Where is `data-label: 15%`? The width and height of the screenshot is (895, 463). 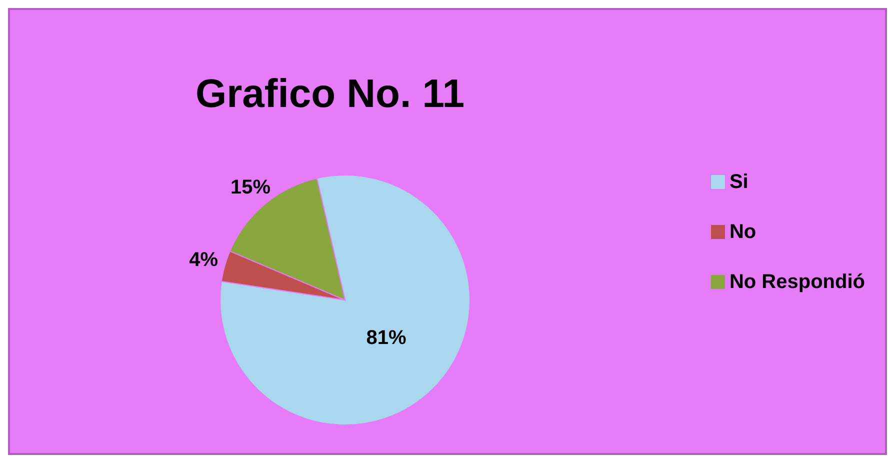 data-label: 15% is located at coordinates (250, 187).